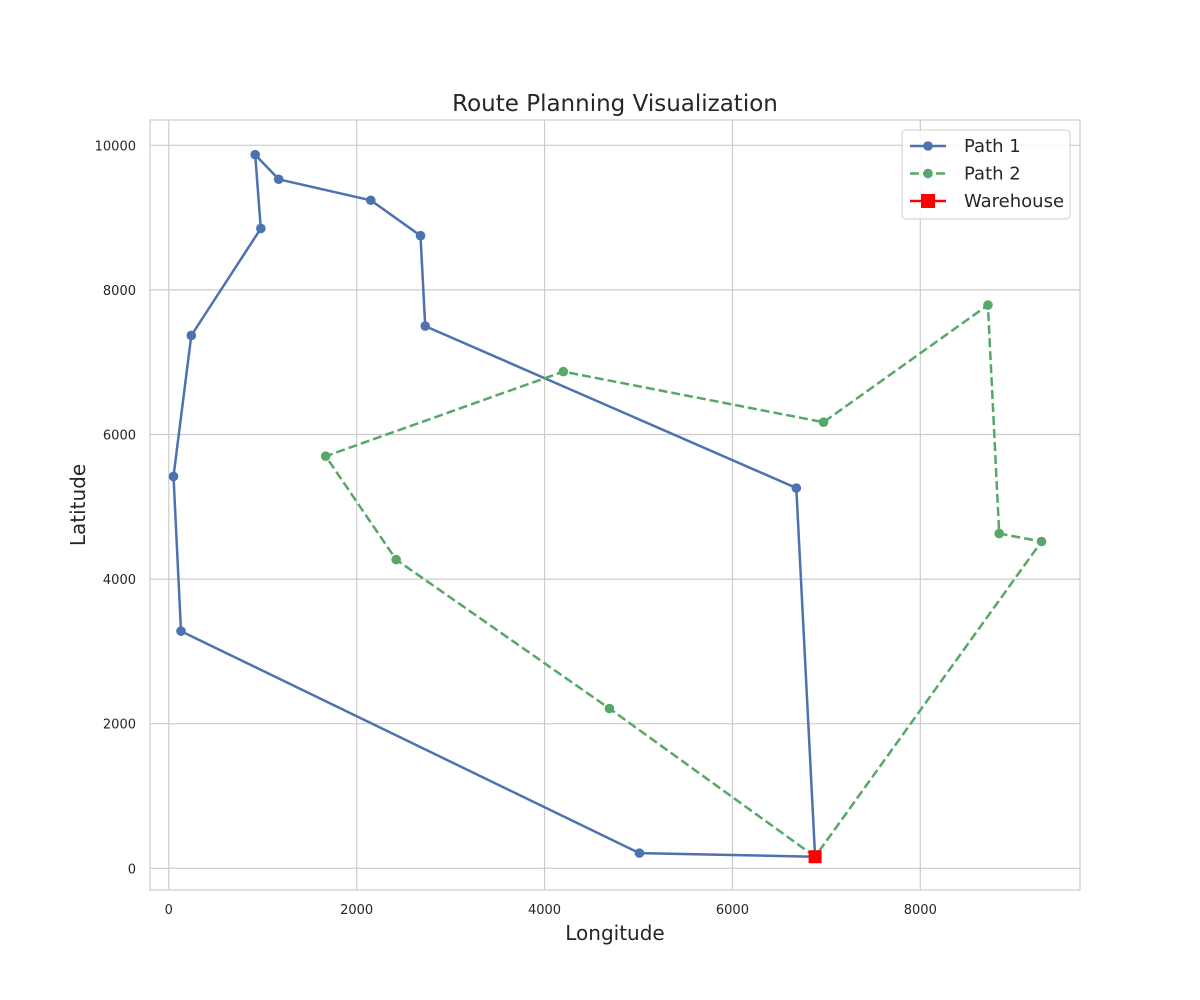  What do you see at coordinates (115, 146) in the screenshot?
I see `y-tick-label: 10000` at bounding box center [115, 146].